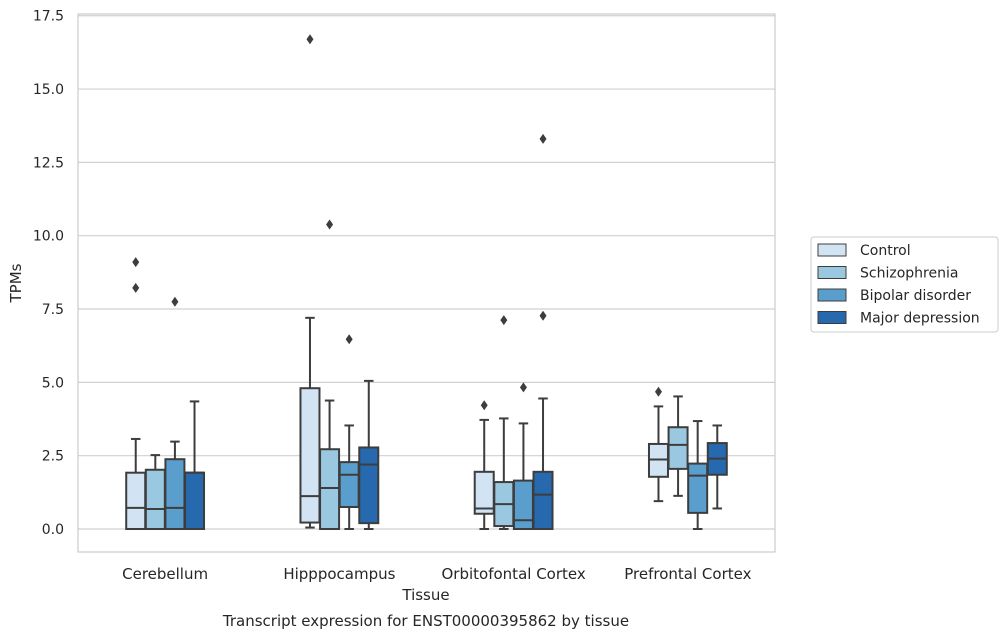 The image size is (1007, 639). Describe the element at coordinates (687, 574) in the screenshot. I see `x-tick-label: Prefrontal Cortex` at that location.